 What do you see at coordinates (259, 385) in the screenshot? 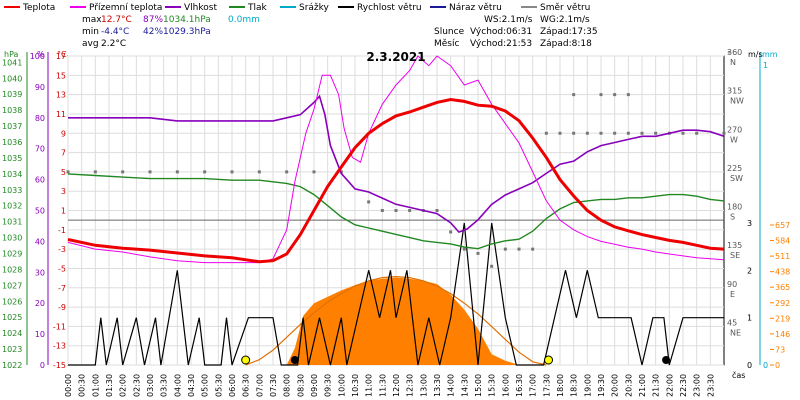
I see `time-tick: 07:00` at bounding box center [259, 385].